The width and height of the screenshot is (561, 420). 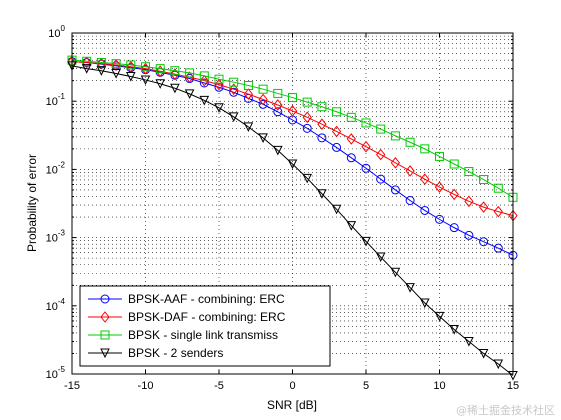 I want to click on watermark: @稀土掘金技术社区, so click(x=505, y=410).